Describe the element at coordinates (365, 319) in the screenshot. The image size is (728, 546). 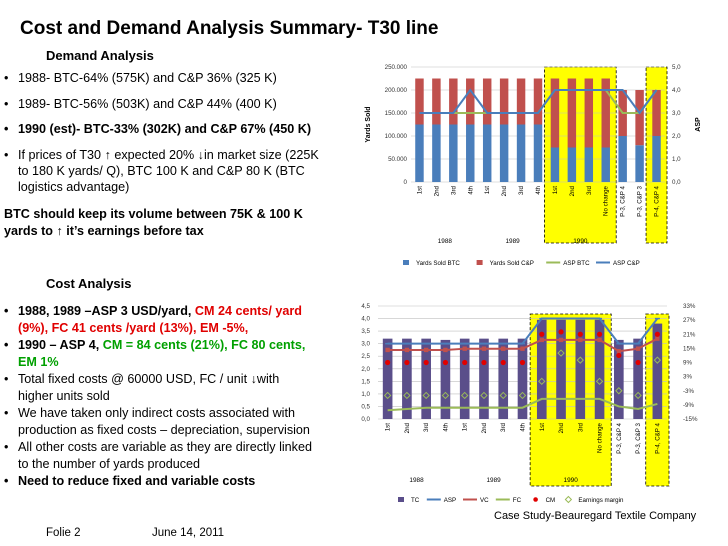
I see `y-tick-label: 4,0` at that location.